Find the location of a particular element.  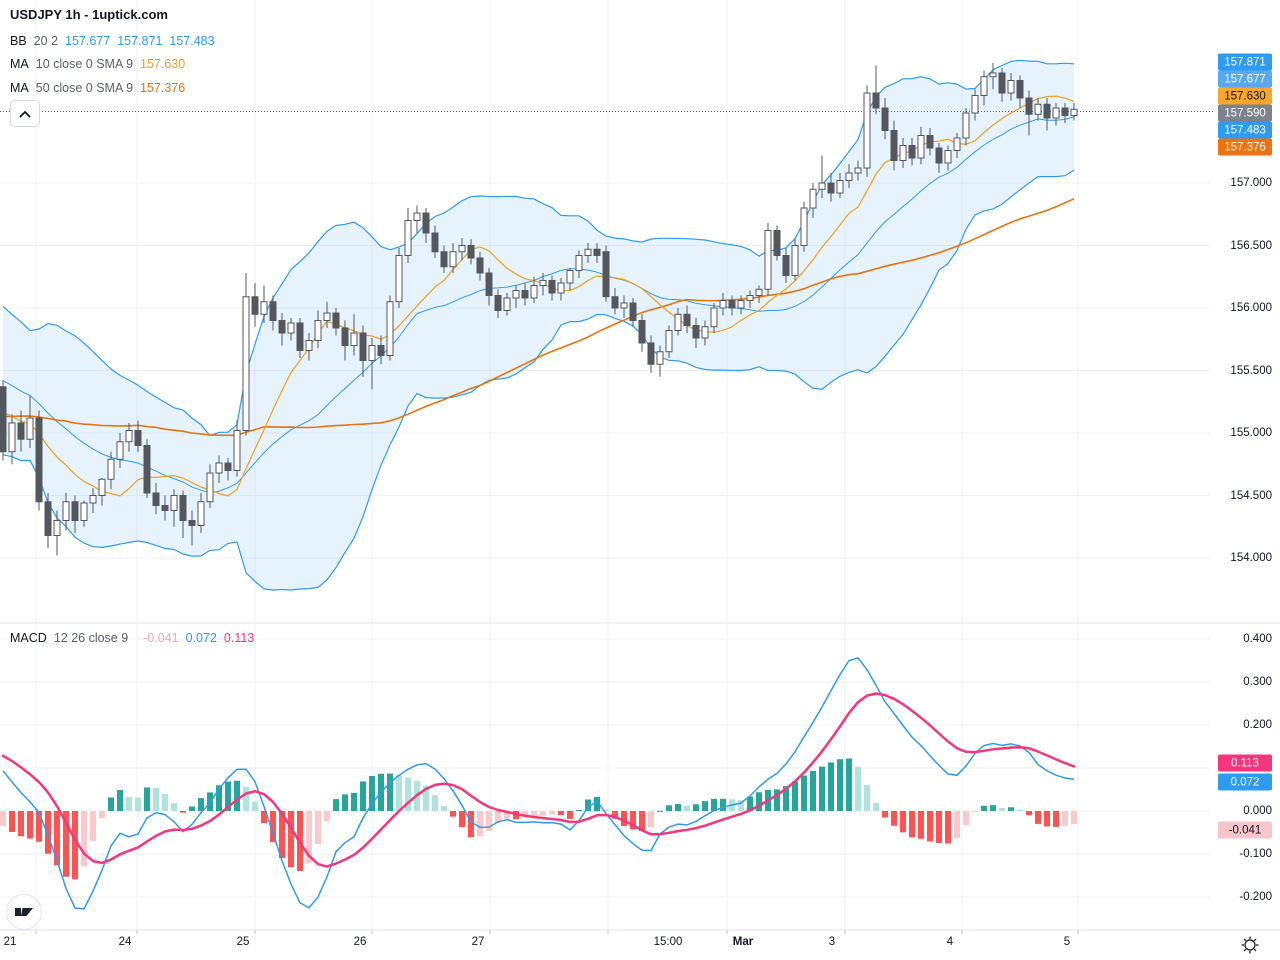

indicator-row-bb: BB 20 2 157.677 157.871 157.483 is located at coordinates (112, 41).